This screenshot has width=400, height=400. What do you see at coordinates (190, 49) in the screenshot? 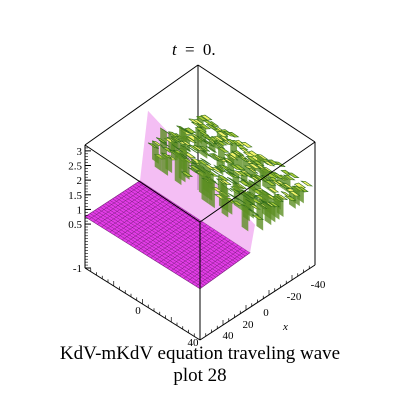
I see `title-operator: =` at bounding box center [190, 49].